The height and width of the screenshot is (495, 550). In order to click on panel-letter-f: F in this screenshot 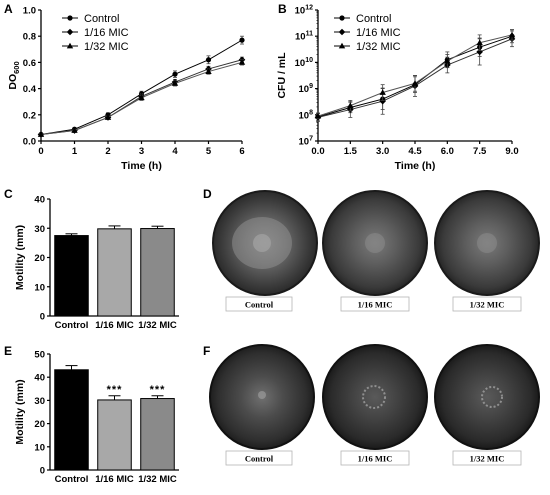, I will do `click(206, 351)`.